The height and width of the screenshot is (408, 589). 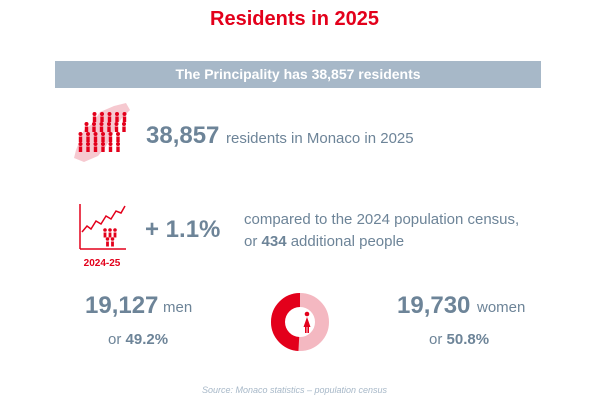 What do you see at coordinates (300, 322) in the screenshot?
I see `gender-donut-icon` at bounding box center [300, 322].